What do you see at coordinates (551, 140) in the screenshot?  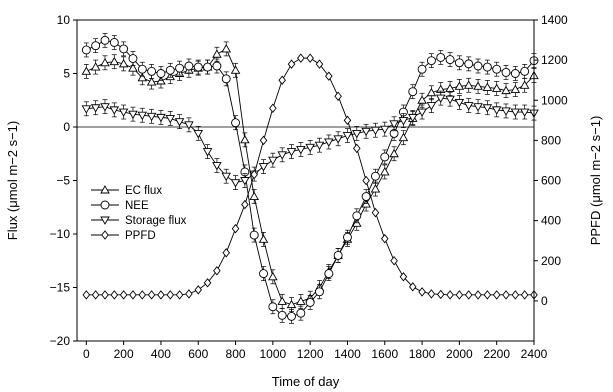 I see `y-right-tick-label: 800` at bounding box center [551, 140].